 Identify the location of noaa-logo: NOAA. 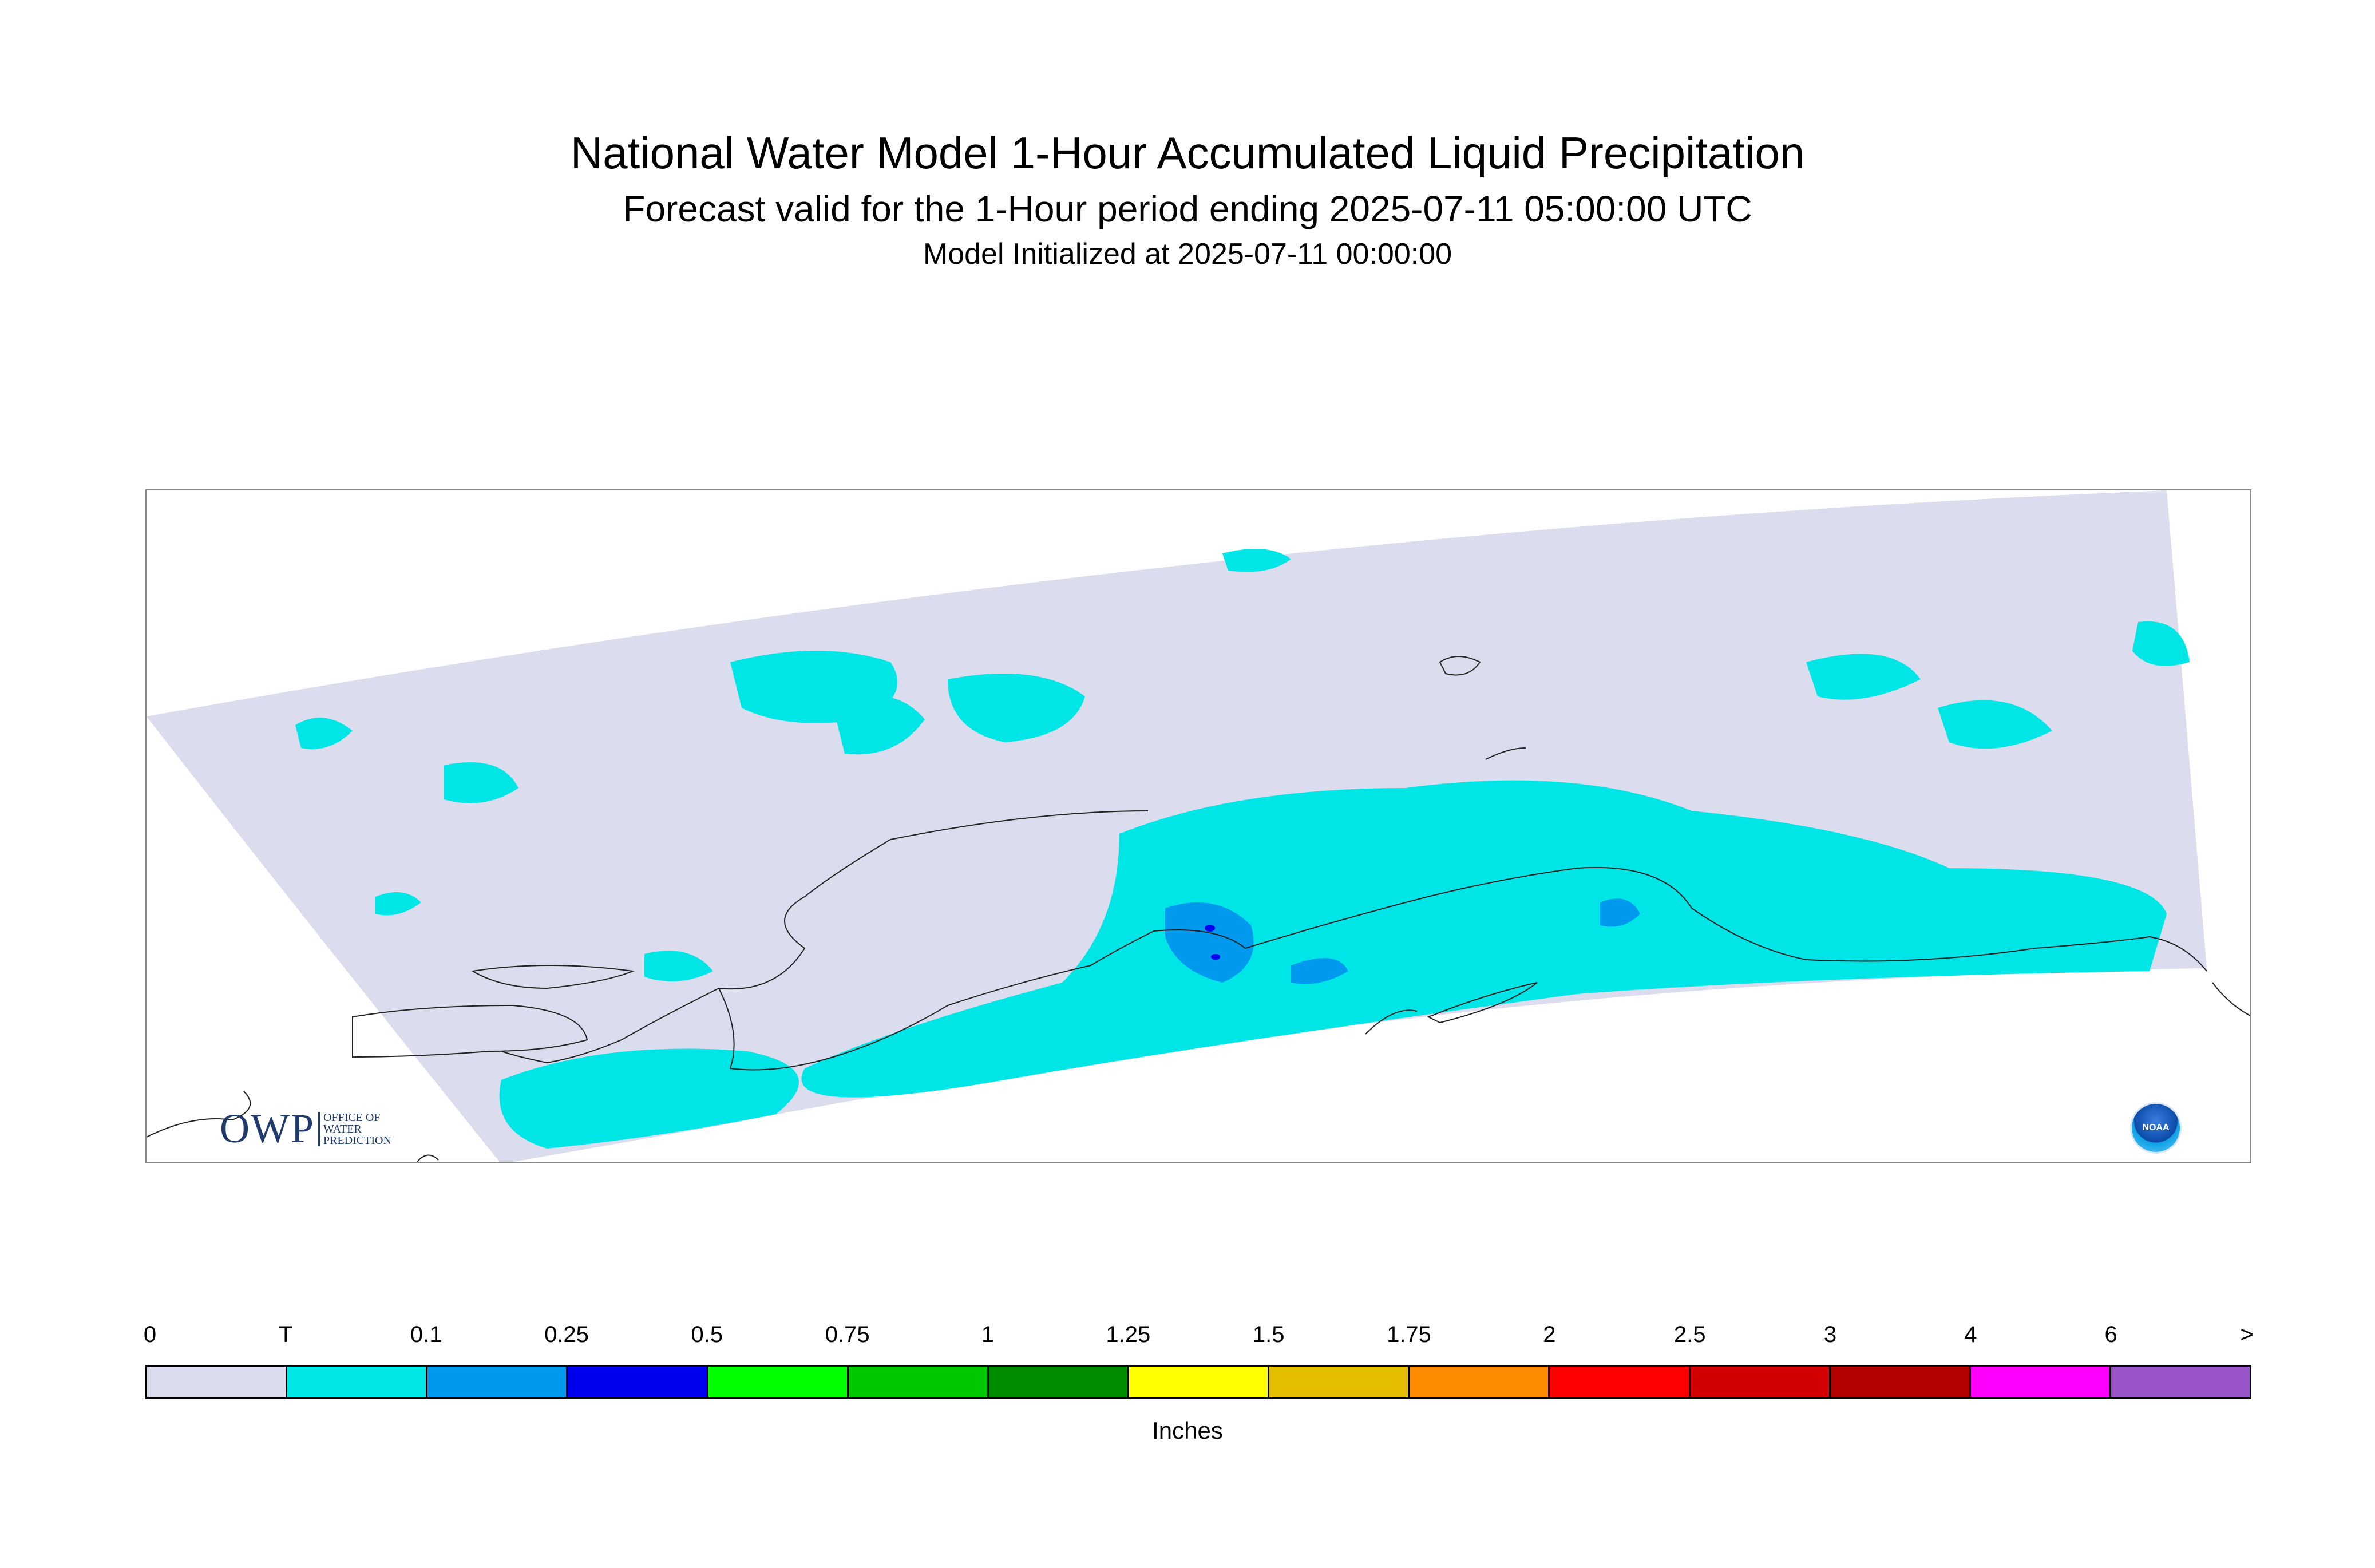
(2156, 1128).